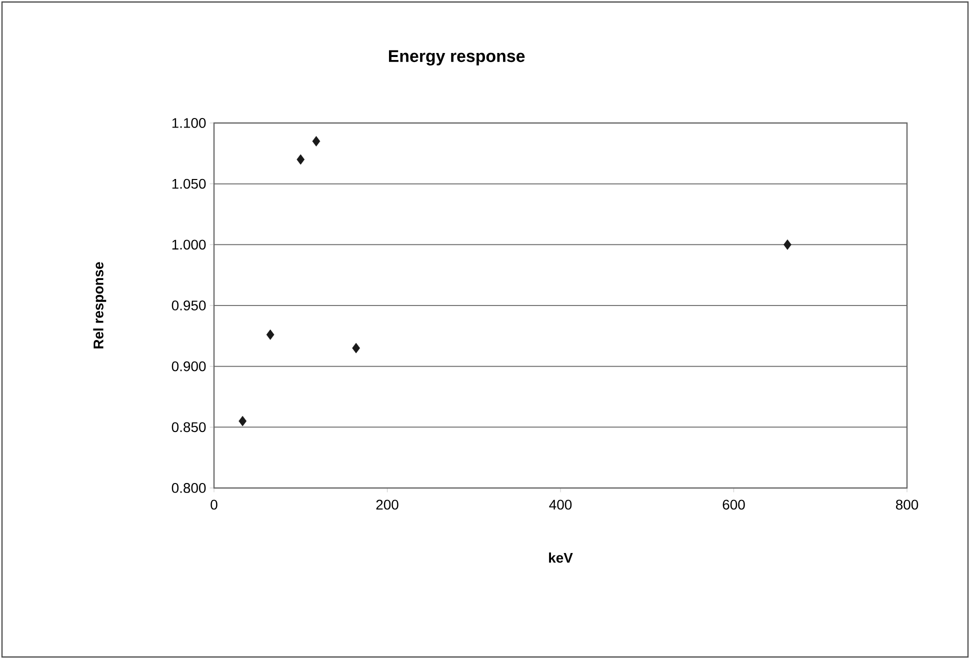 The width and height of the screenshot is (970, 659). What do you see at coordinates (189, 123) in the screenshot?
I see `y-tick-label: 1.100` at bounding box center [189, 123].